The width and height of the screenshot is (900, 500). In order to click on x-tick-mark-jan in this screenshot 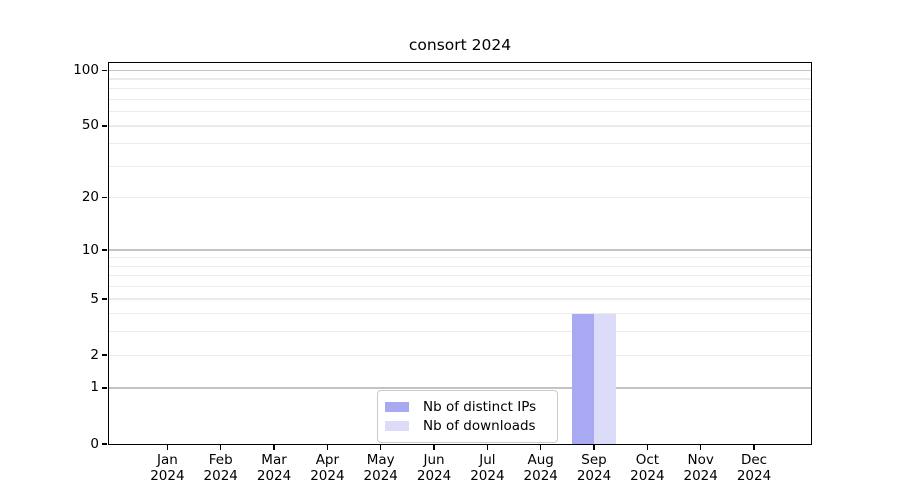, I will do `click(167, 448)`.